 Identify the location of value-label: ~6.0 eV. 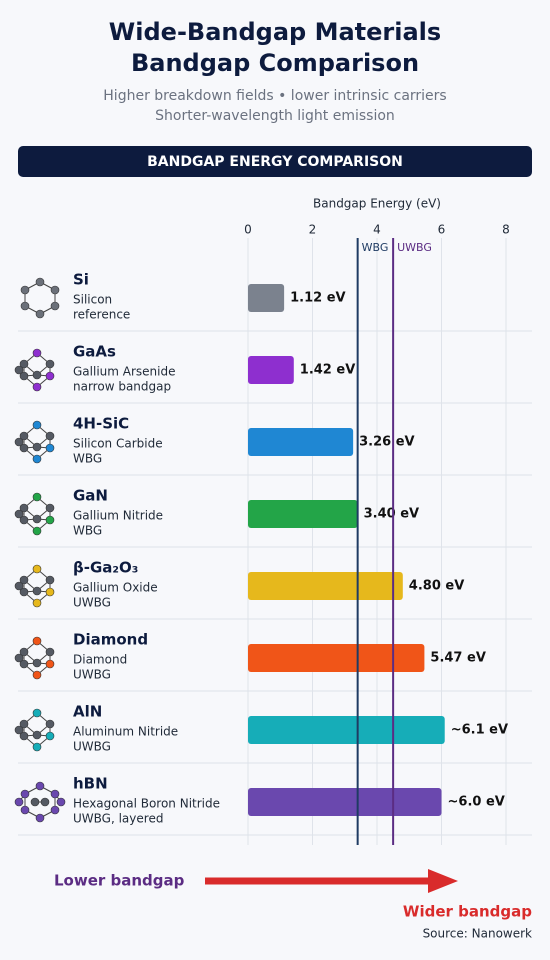
(476, 802).